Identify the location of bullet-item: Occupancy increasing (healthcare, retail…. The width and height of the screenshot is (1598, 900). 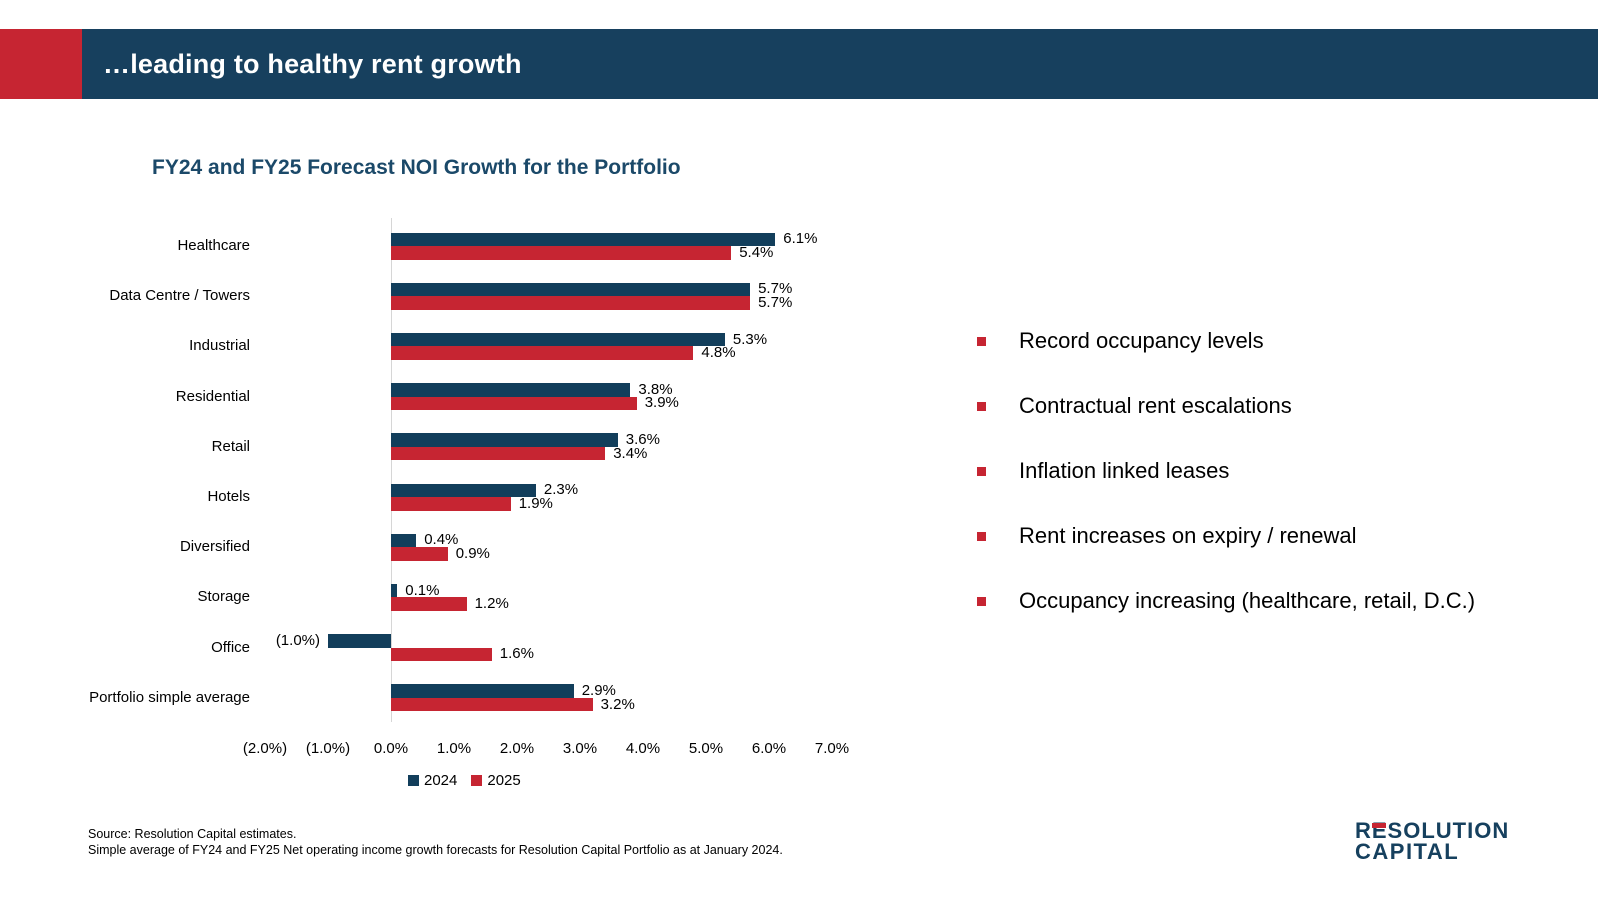
(1226, 601).